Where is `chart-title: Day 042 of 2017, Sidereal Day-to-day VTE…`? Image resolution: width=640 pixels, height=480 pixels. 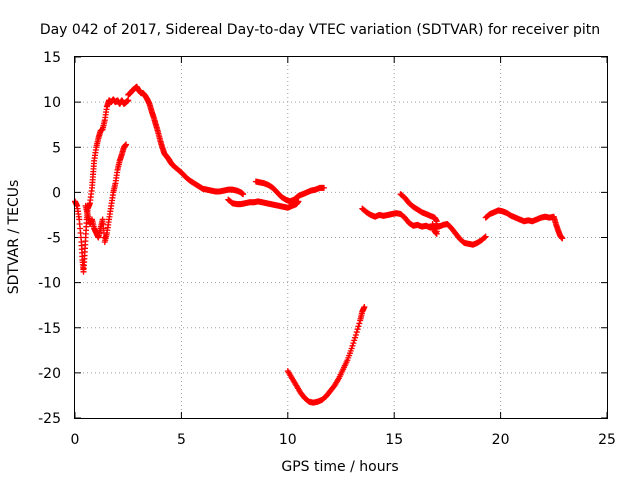
chart-title: Day 042 of 2017, Sidereal Day-to-day VTE… is located at coordinates (320, 30).